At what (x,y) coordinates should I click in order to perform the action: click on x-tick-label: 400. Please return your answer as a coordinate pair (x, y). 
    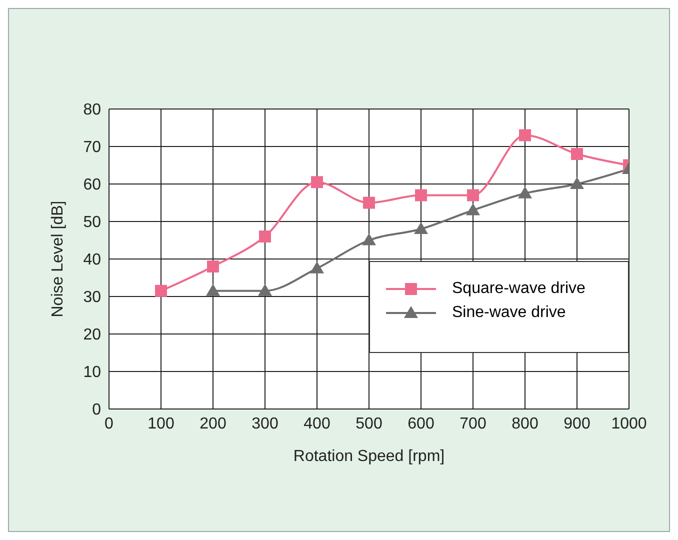
    Looking at the image, I should click on (317, 423).